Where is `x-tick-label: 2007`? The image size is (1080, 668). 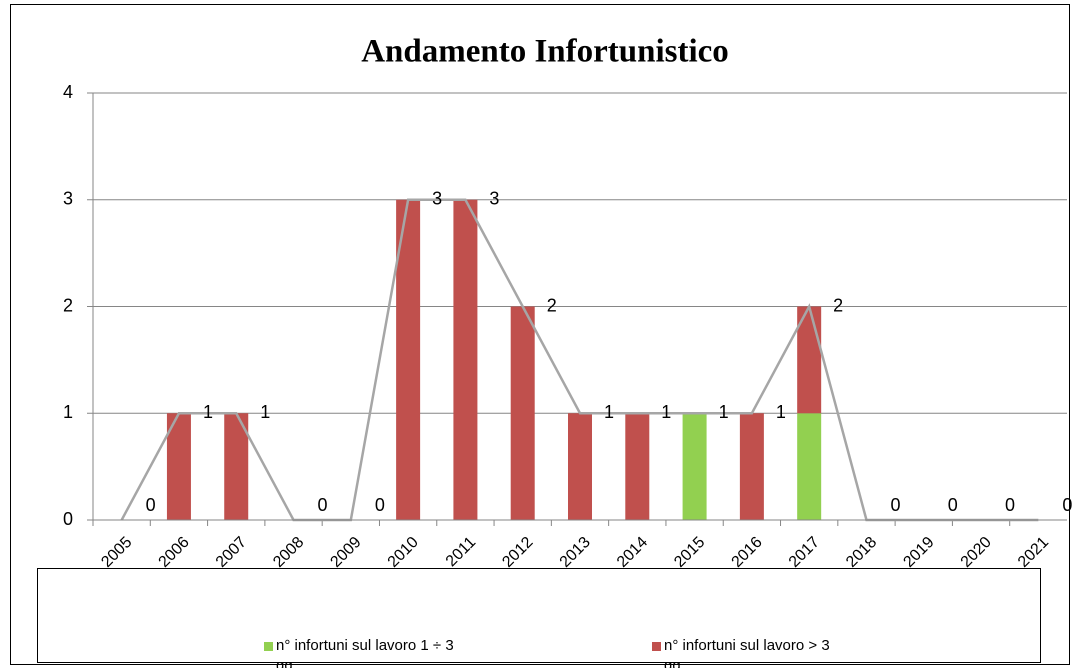 x-tick-label: 2007 is located at coordinates (231, 552).